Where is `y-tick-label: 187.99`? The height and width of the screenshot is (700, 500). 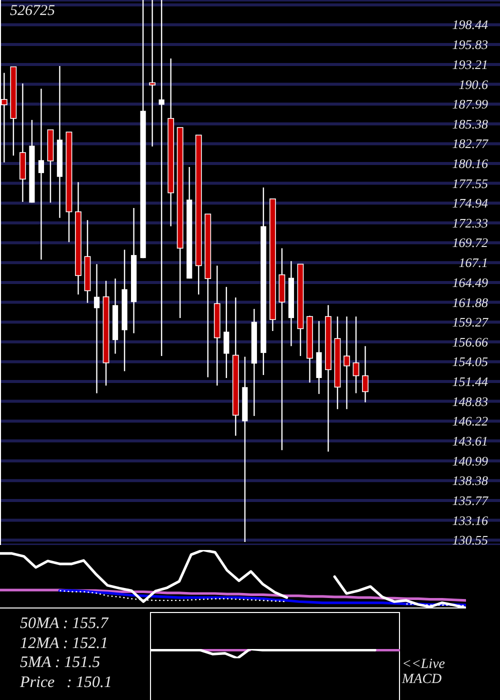
y-tick-label: 187.99 is located at coordinates (470, 104).